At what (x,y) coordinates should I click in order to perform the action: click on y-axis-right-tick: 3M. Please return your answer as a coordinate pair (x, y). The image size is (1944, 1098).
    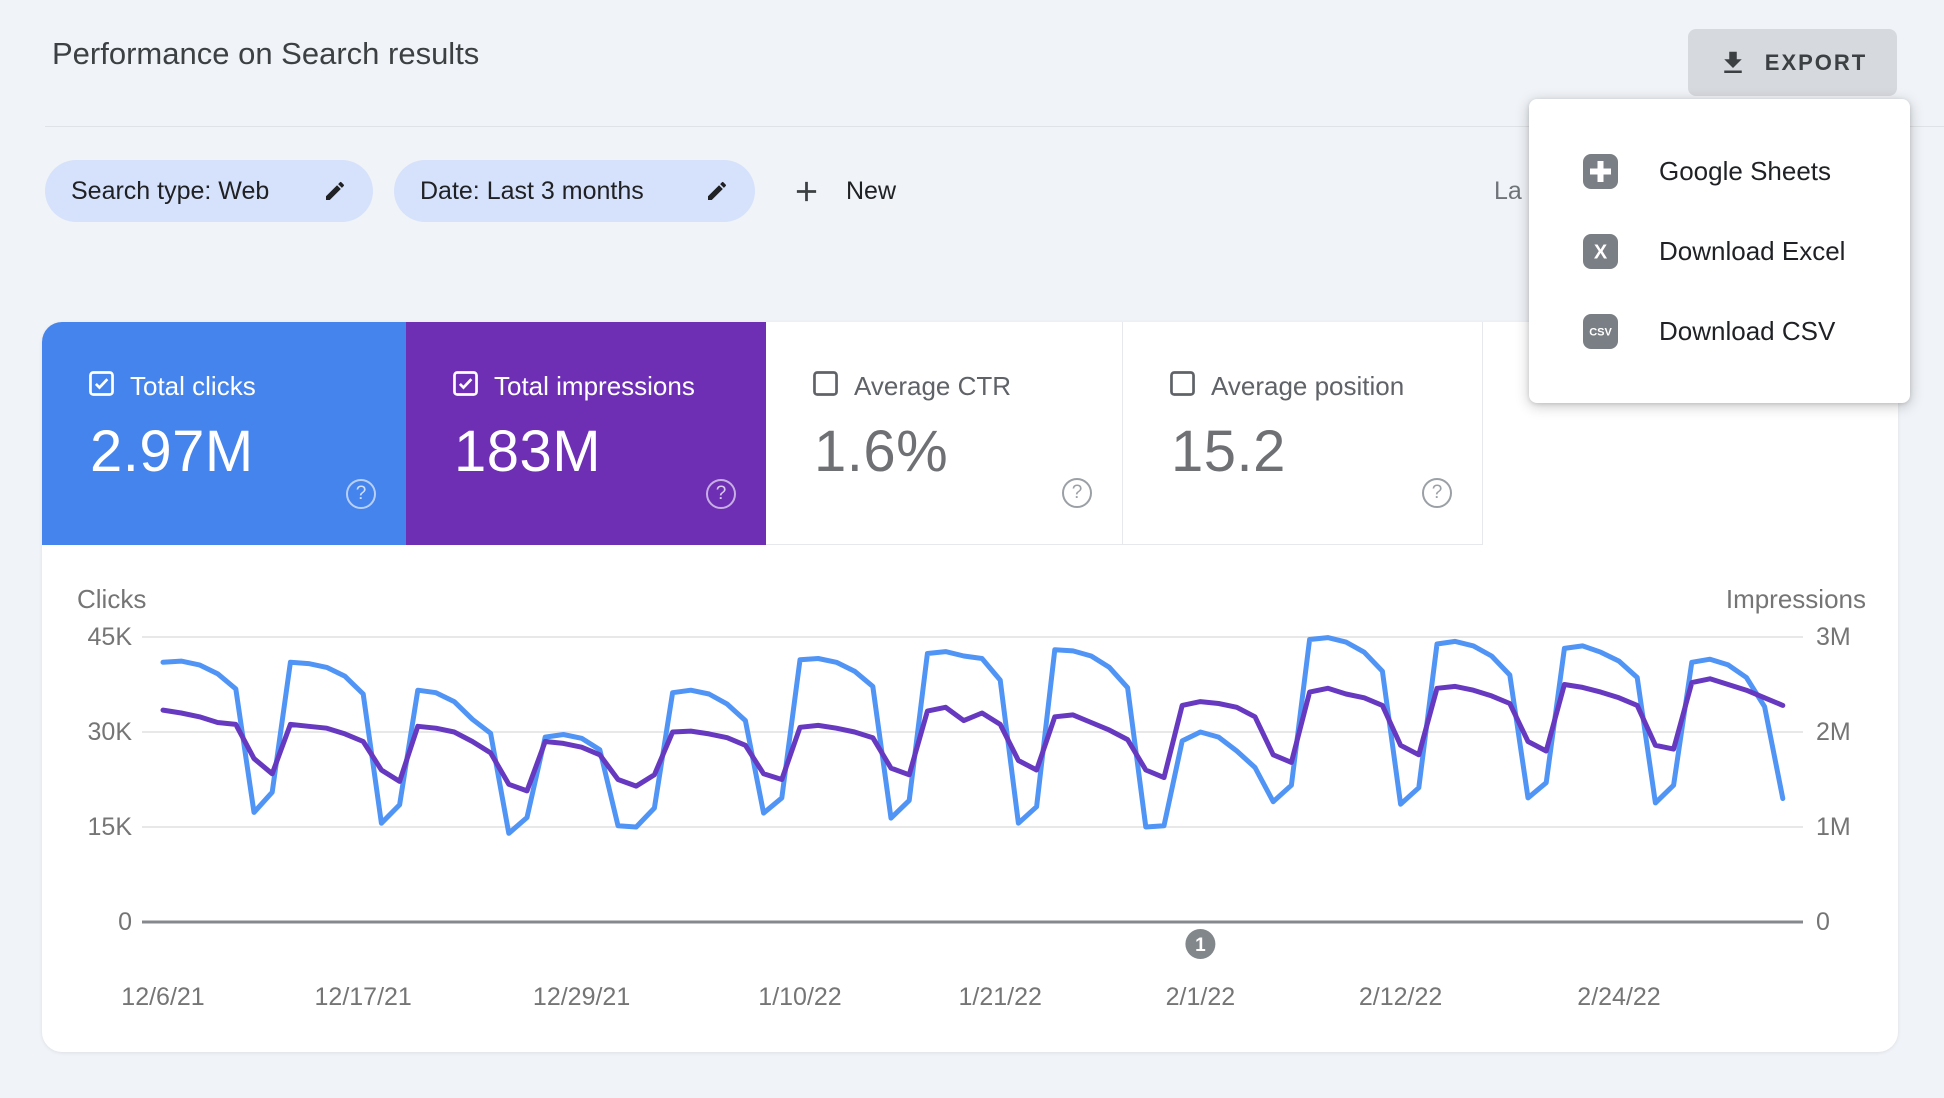
    Looking at the image, I should click on (1833, 637).